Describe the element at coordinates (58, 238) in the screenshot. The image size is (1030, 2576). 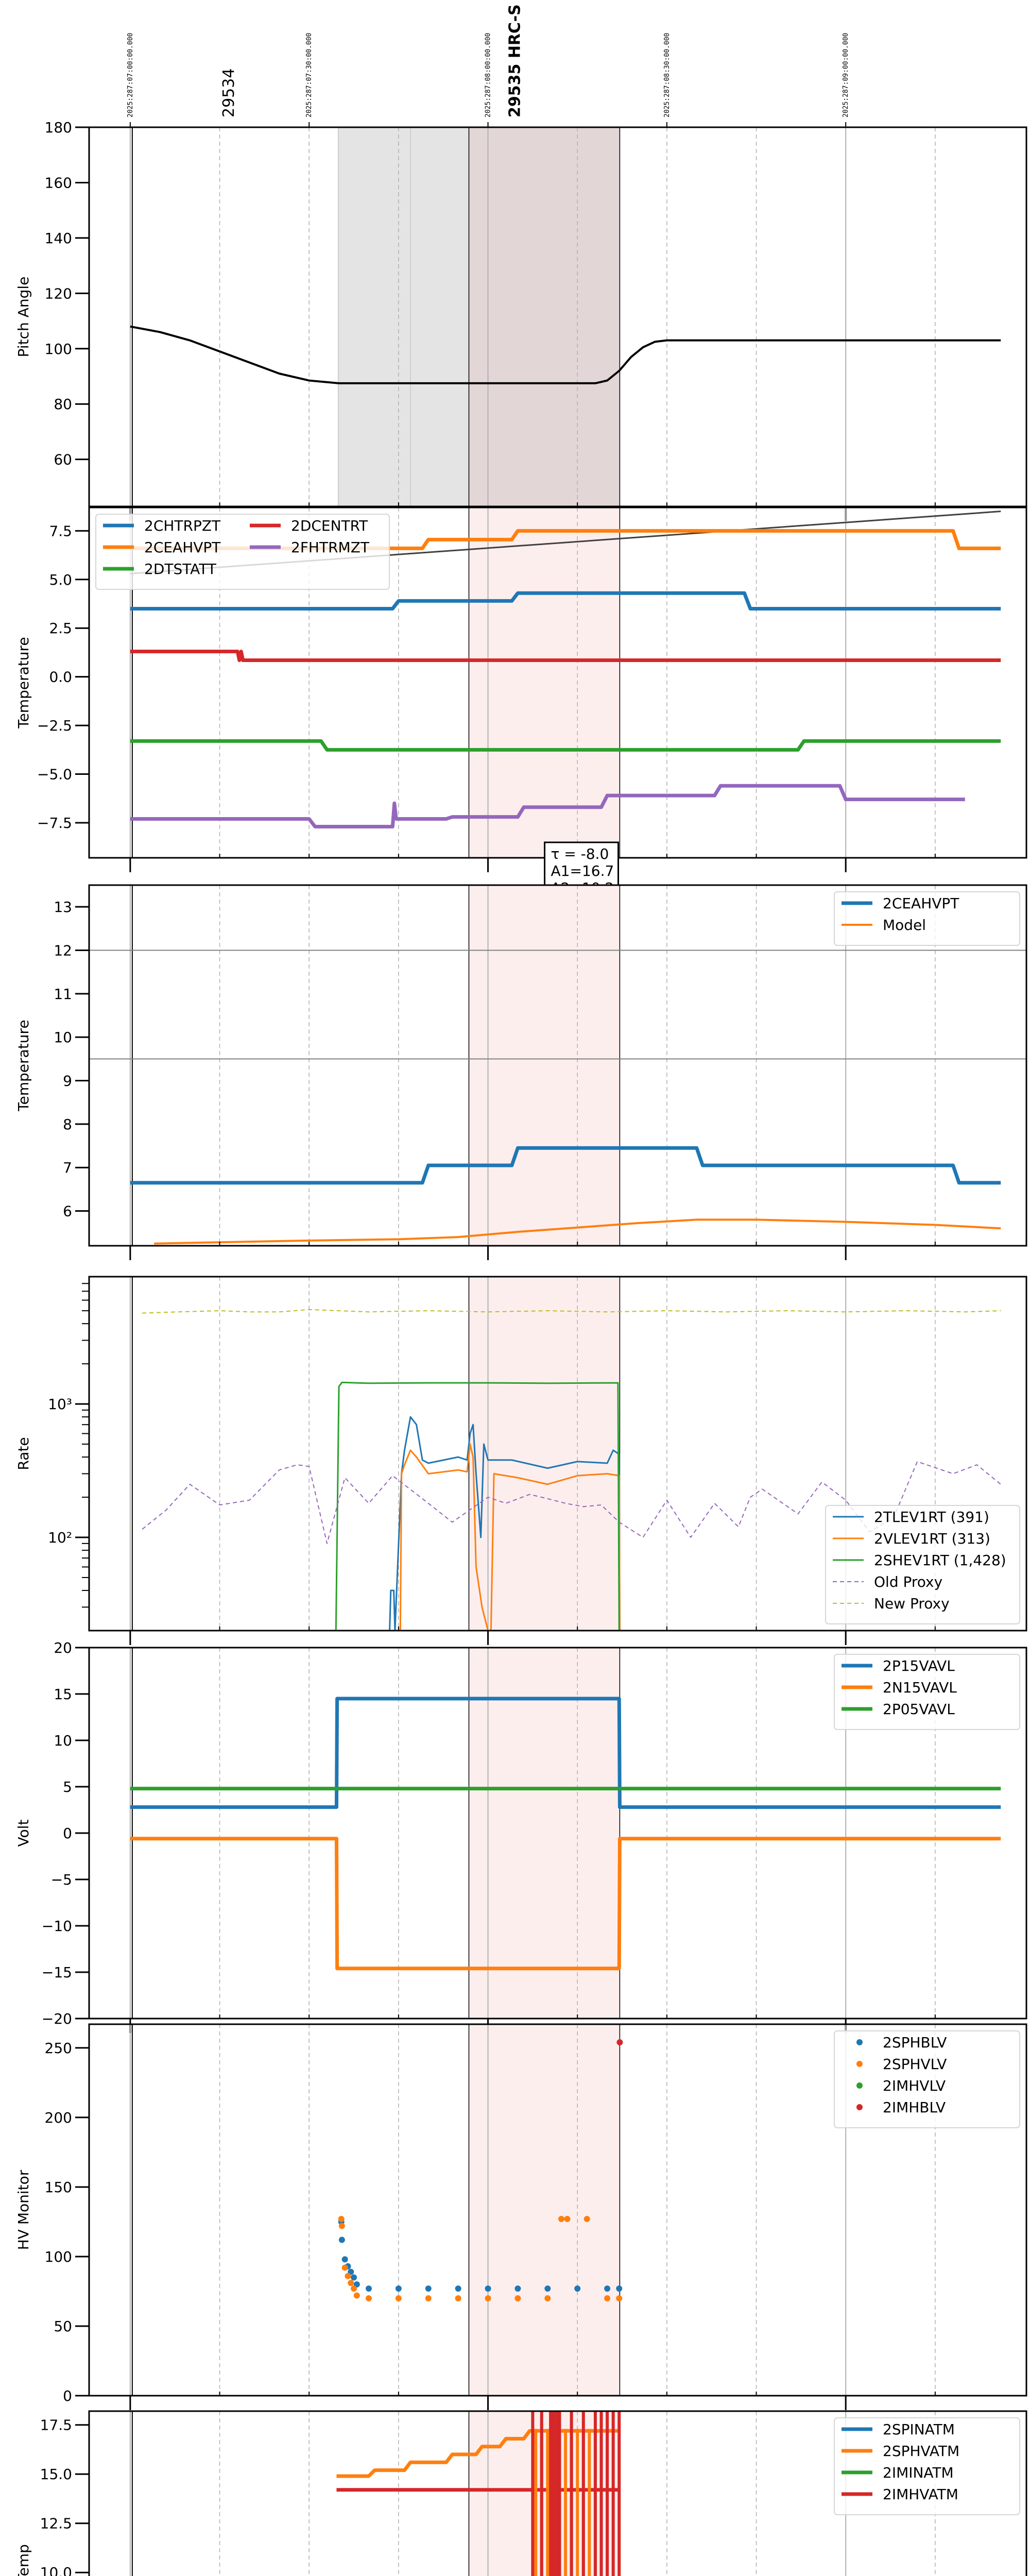
I see `y-tick-label: 140` at that location.